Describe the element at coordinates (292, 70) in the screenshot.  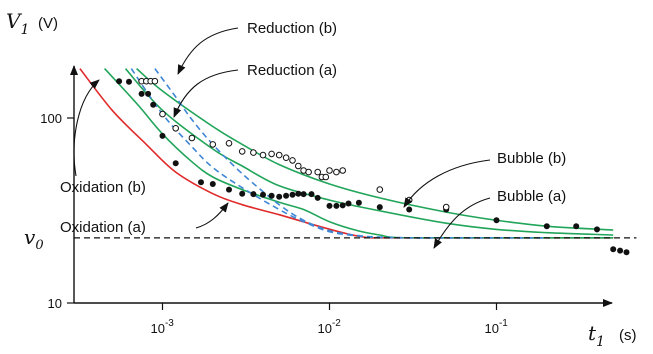
I see `annotation-reduction-a: Reduction (a)` at that location.